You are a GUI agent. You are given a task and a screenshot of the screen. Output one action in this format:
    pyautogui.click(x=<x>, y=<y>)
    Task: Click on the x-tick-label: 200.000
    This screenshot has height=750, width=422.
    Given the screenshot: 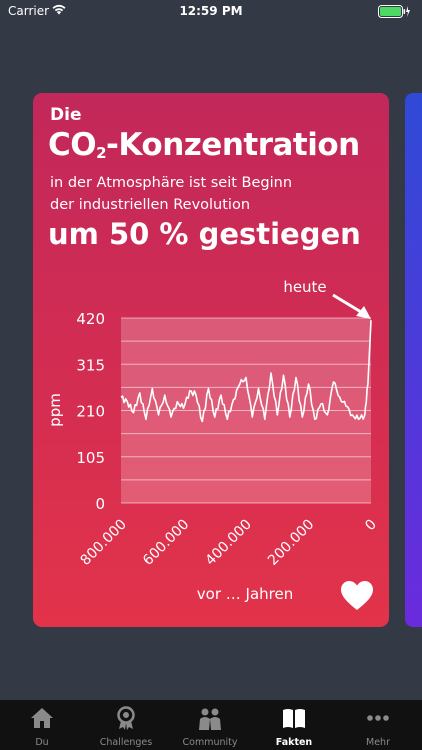 What is the action you would take?
    pyautogui.click(x=291, y=543)
    